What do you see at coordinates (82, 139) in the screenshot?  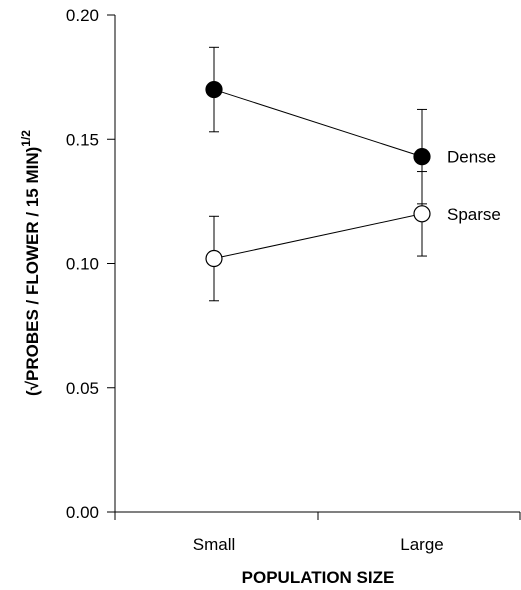 I see `y-tick-label: 0.15` at bounding box center [82, 139].